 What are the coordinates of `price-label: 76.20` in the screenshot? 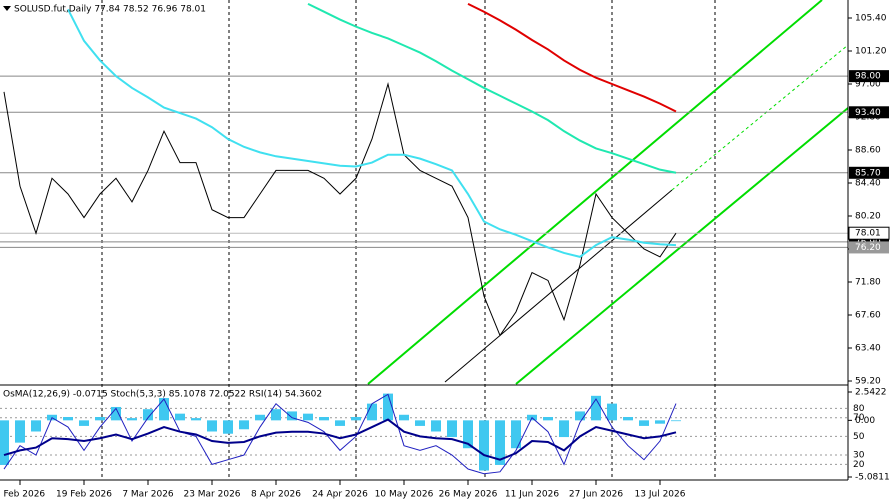 It's located at (868, 248).